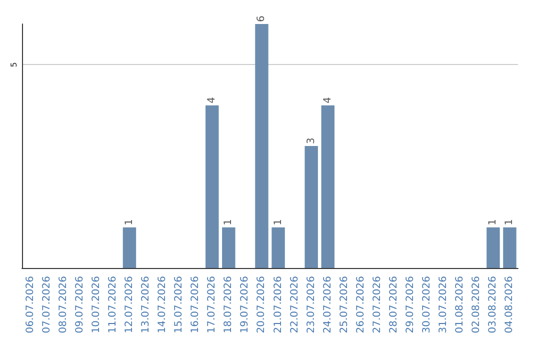  I want to click on x-tick-label: 13.07.2026, so click(146, 305).